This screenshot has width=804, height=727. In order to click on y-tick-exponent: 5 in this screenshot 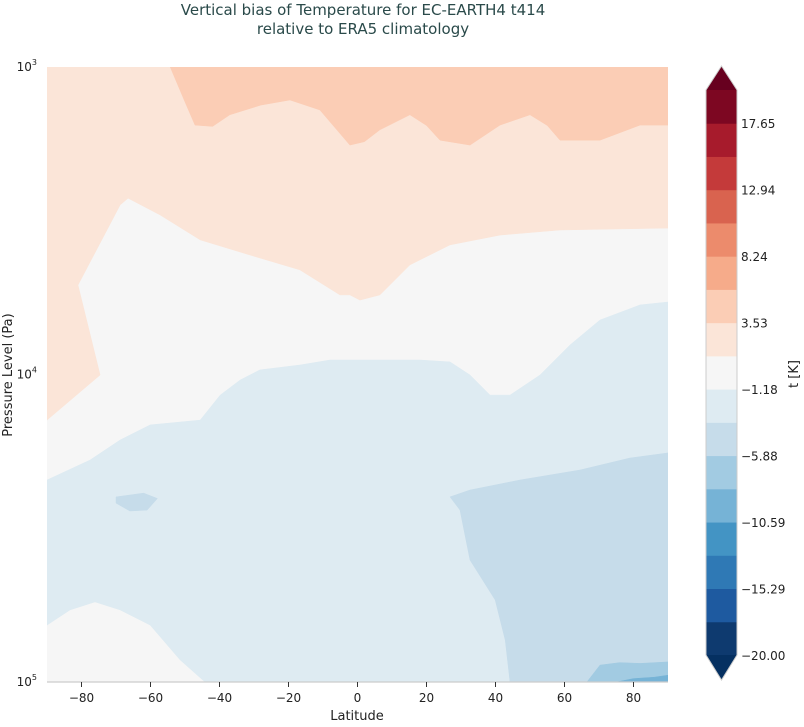, I will do `click(34, 677)`.